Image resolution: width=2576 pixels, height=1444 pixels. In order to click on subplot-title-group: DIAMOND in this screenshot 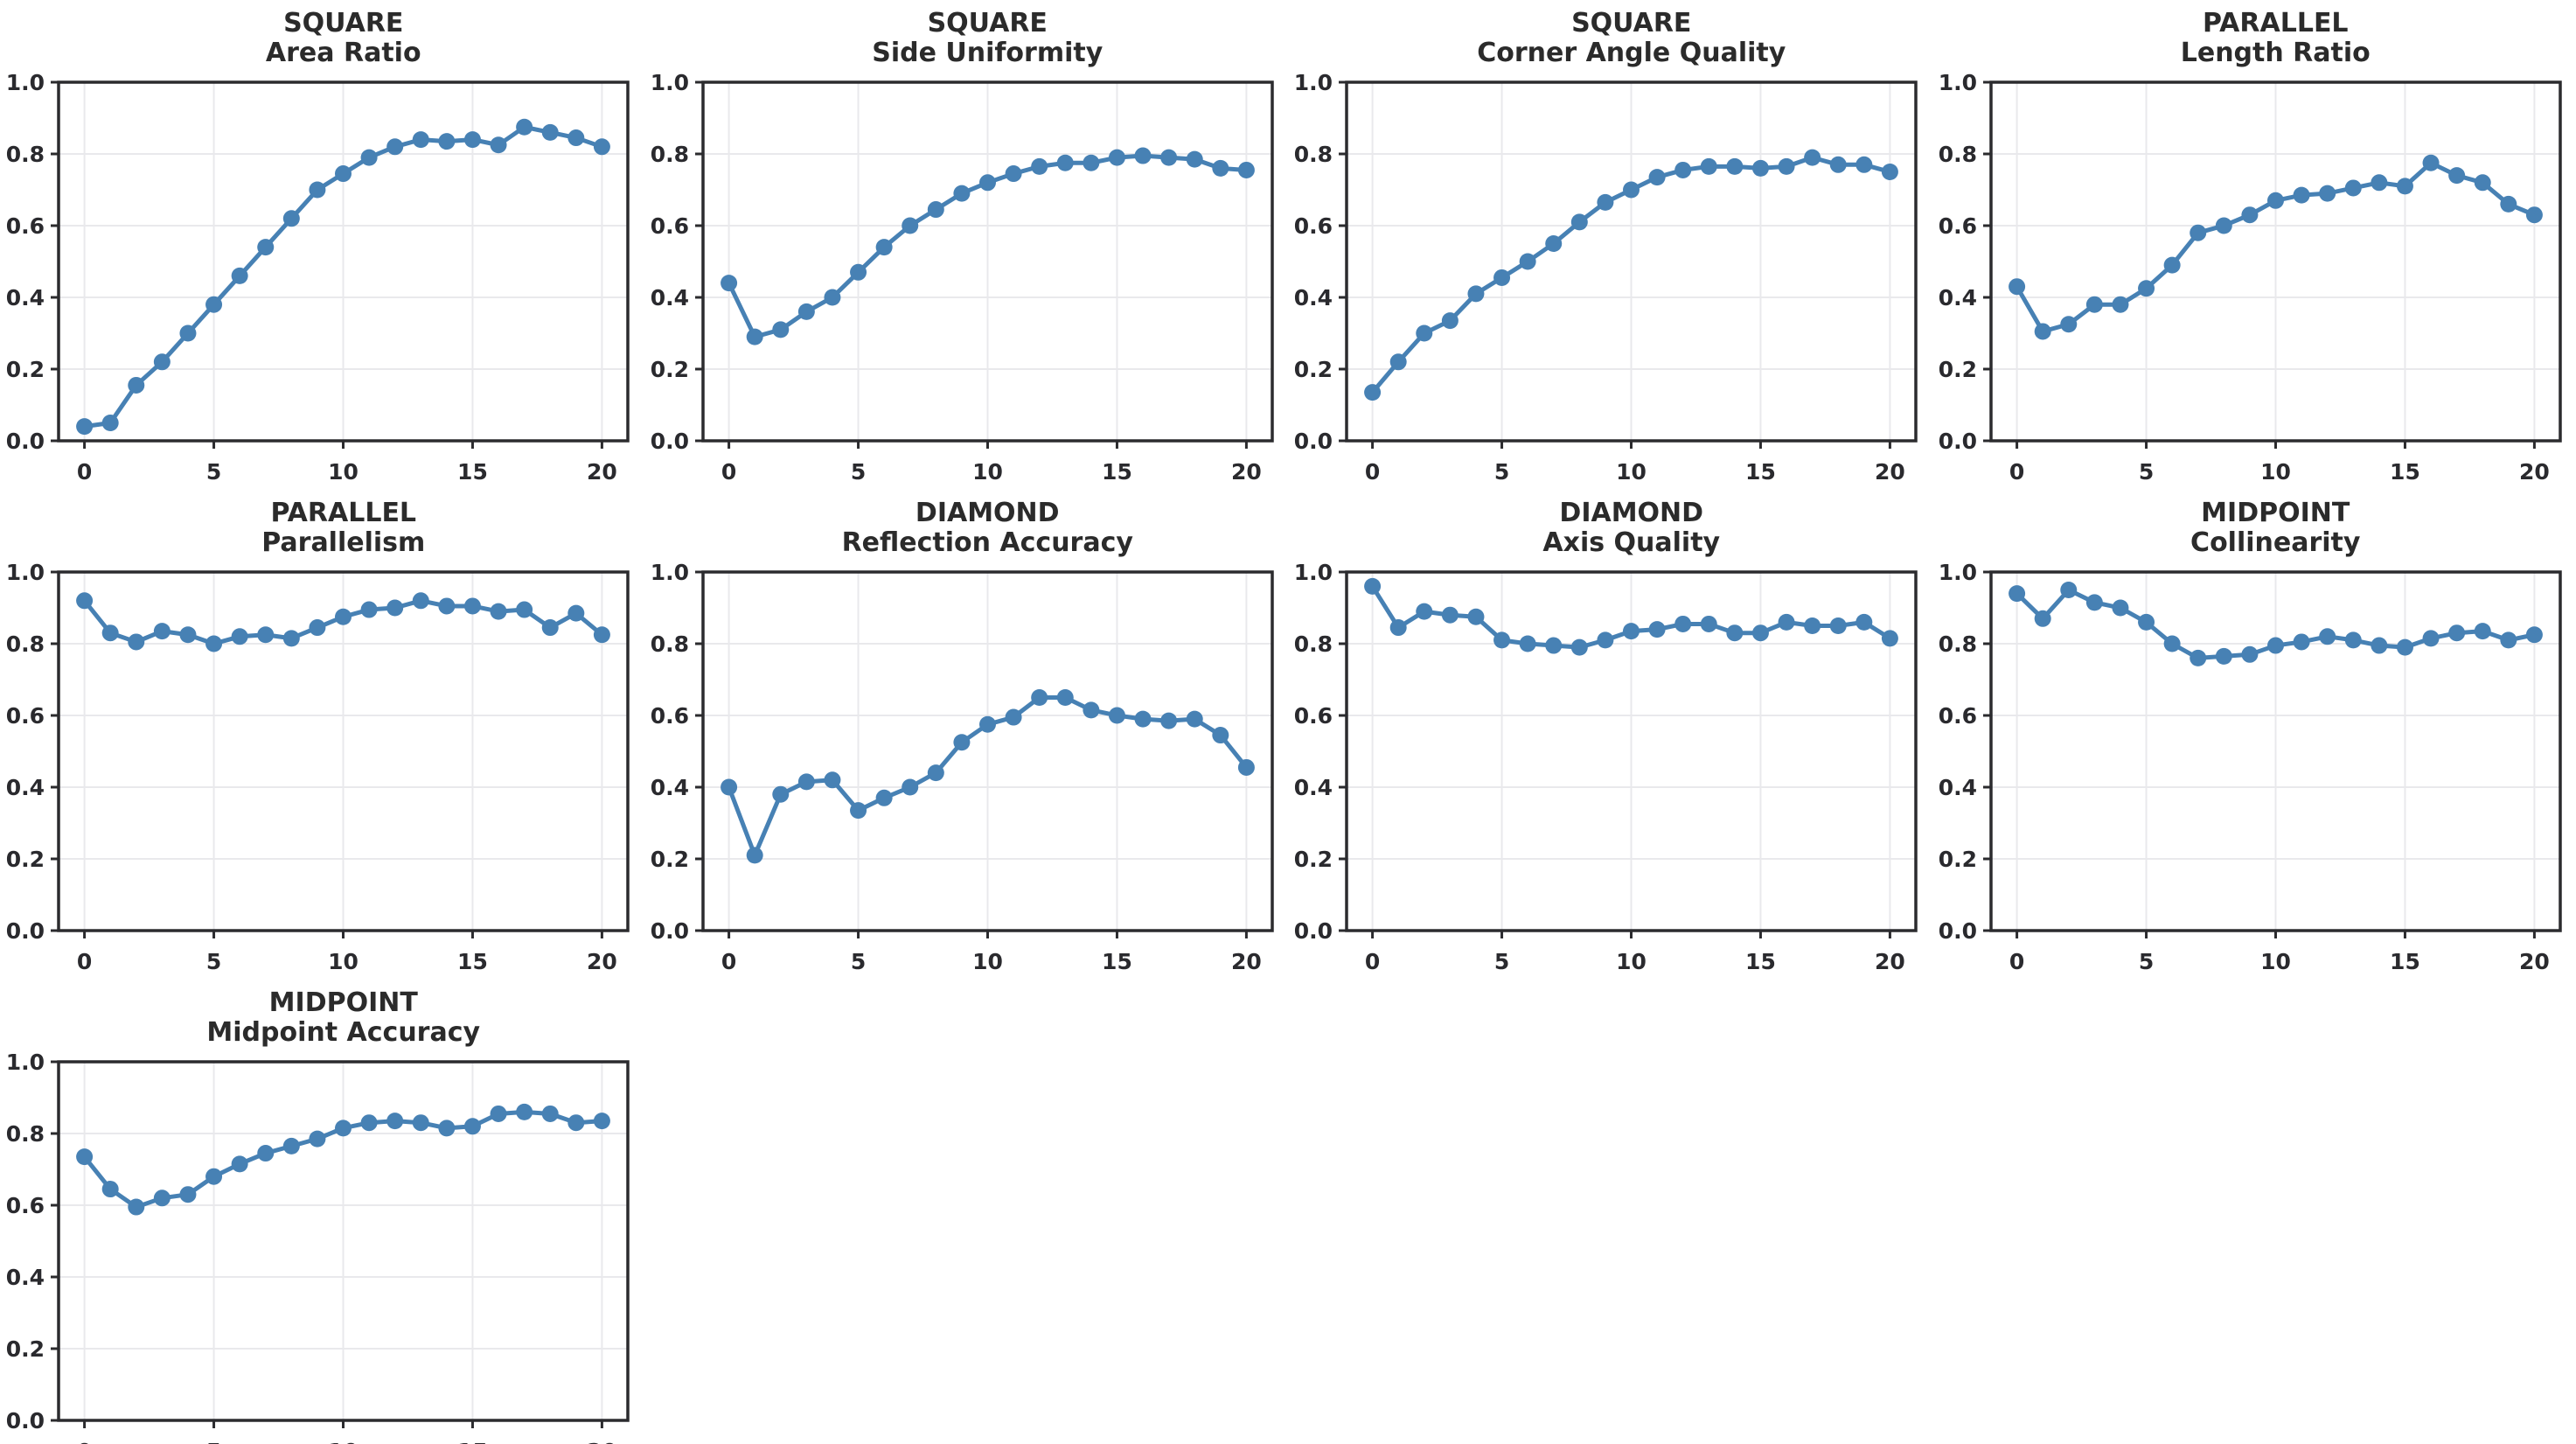, I will do `click(1631, 513)`.